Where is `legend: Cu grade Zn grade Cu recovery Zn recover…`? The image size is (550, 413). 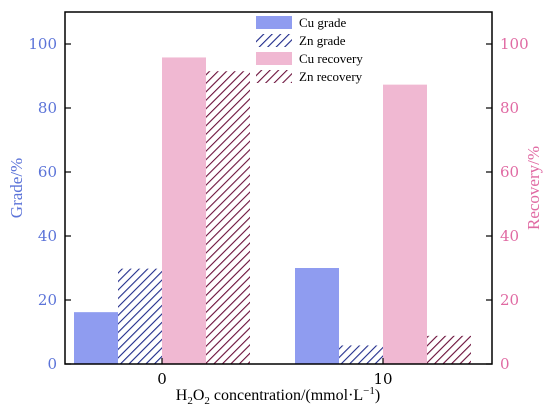
legend: Cu grade Zn grade Cu recovery Zn recover… is located at coordinates (309, 49).